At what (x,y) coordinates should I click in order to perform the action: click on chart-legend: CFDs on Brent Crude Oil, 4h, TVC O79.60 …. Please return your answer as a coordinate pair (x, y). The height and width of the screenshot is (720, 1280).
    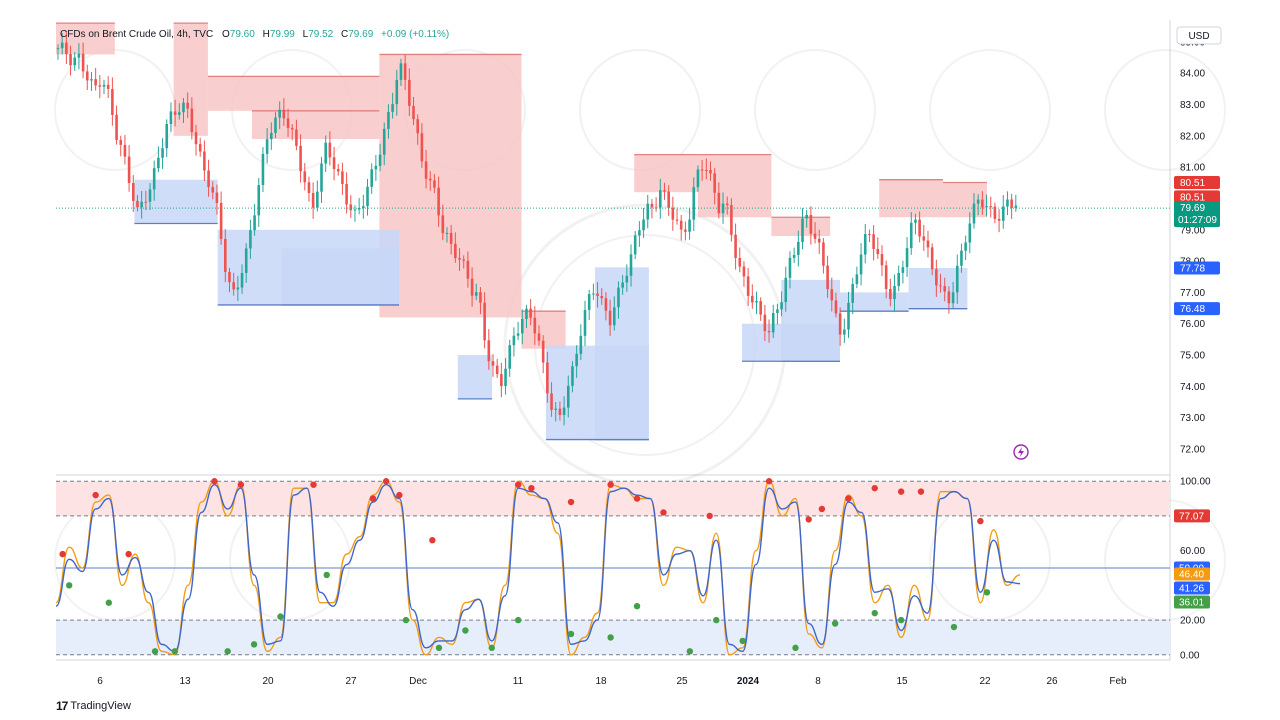
    Looking at the image, I should click on (254, 34).